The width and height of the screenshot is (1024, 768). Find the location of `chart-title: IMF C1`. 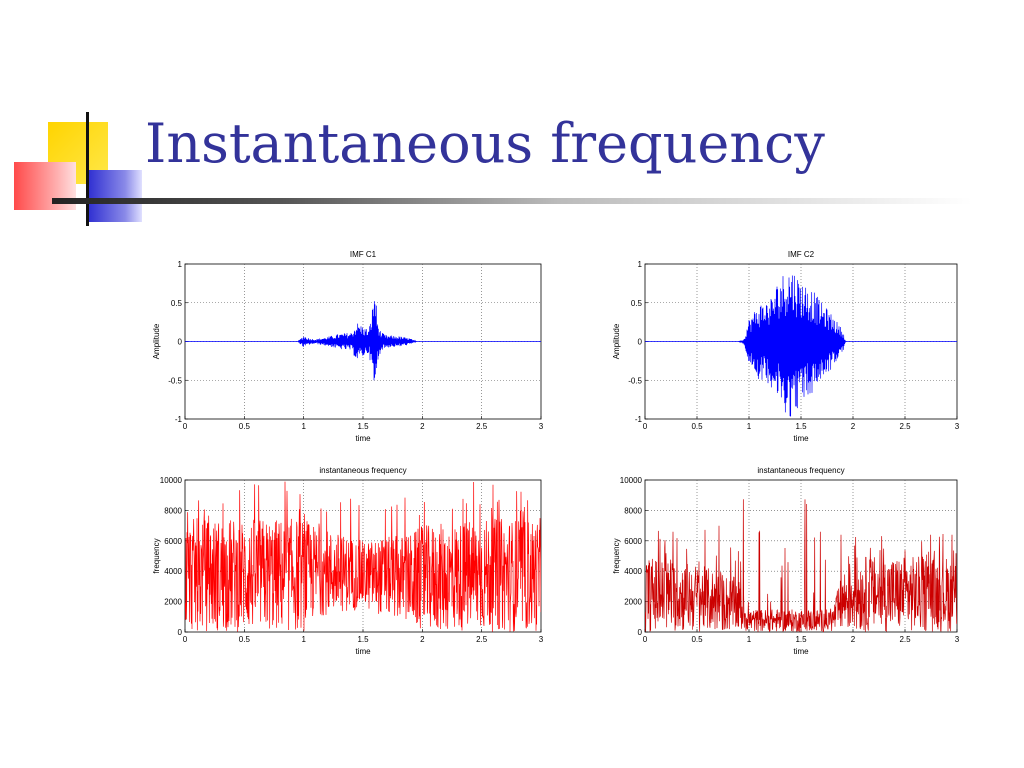

chart-title: IMF C1 is located at coordinates (363, 254).